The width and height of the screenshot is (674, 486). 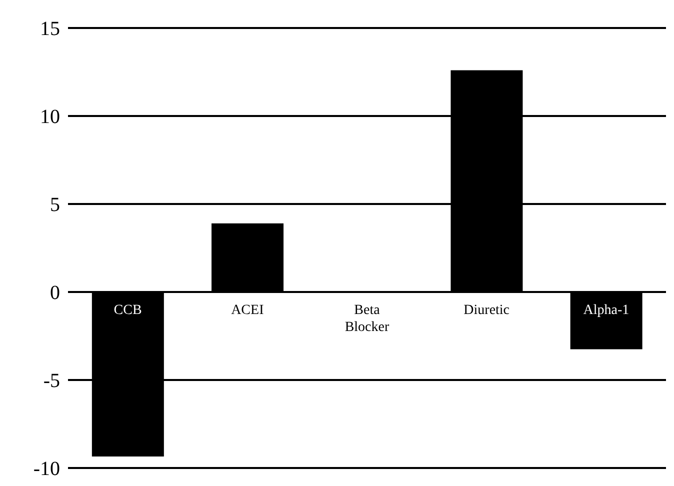 I want to click on y-tick-label: 15, so click(x=50, y=29).